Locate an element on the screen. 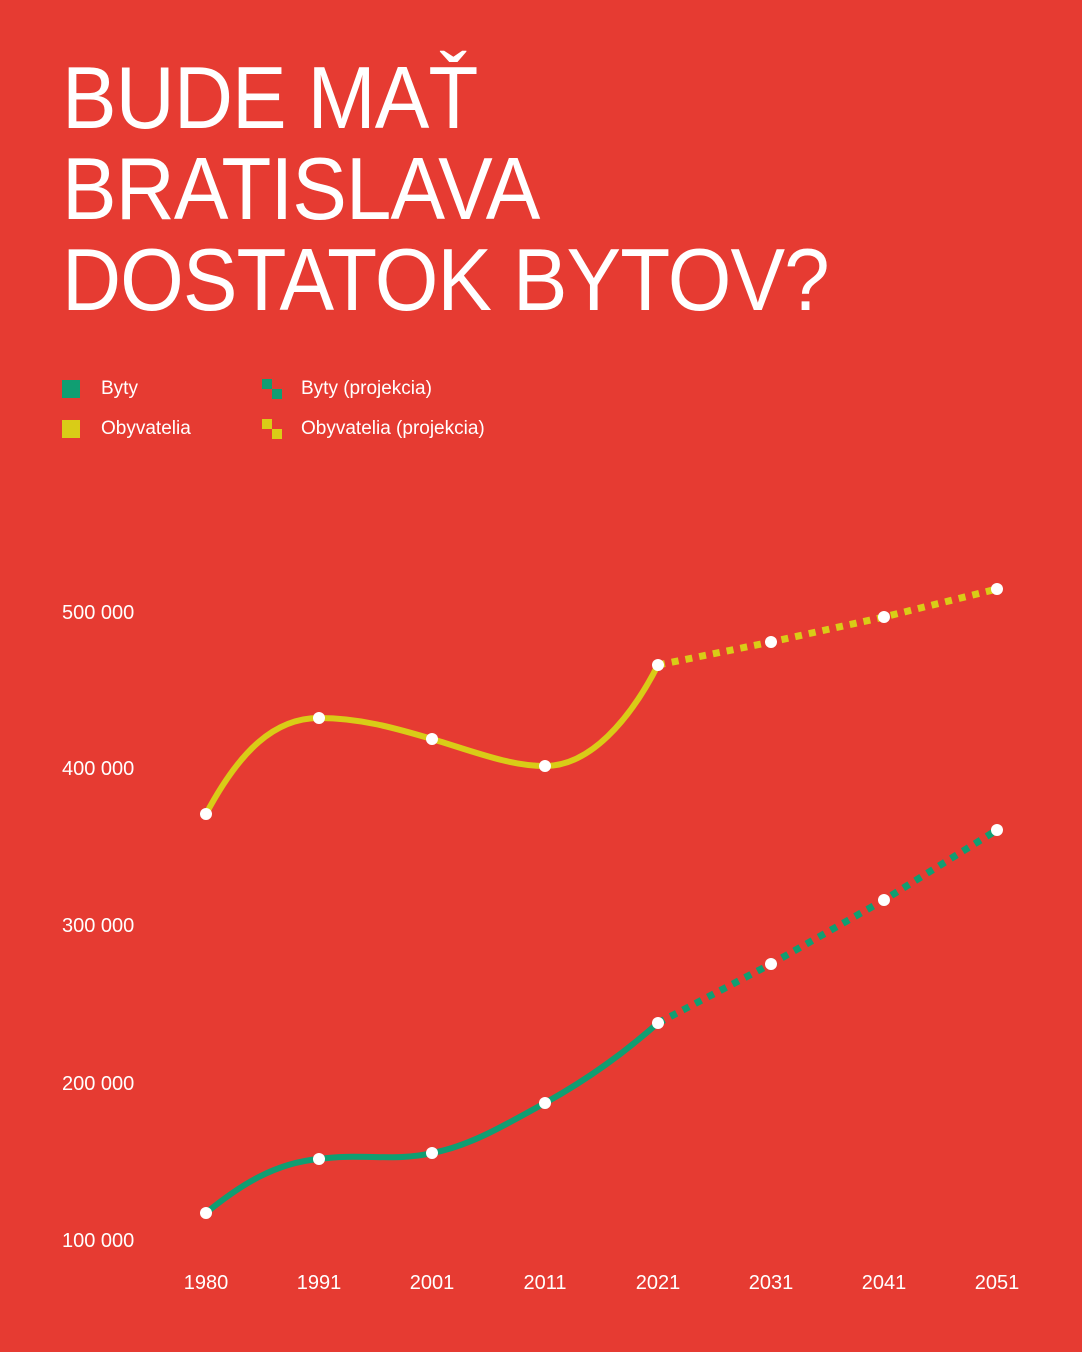 This screenshot has height=1352, width=1082. legend-item-byty-projekcia: Byty (projekcia) is located at coordinates (347, 389).